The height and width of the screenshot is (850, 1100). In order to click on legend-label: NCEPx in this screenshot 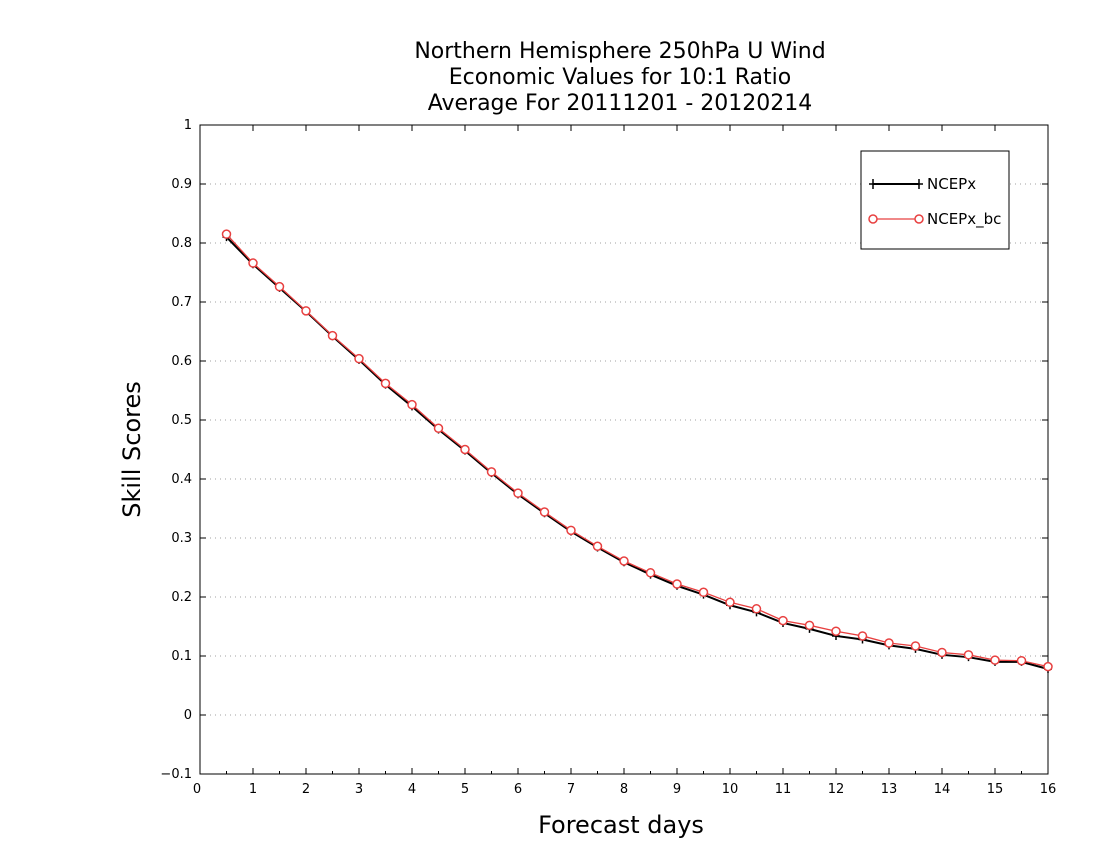, I will do `click(951, 184)`.